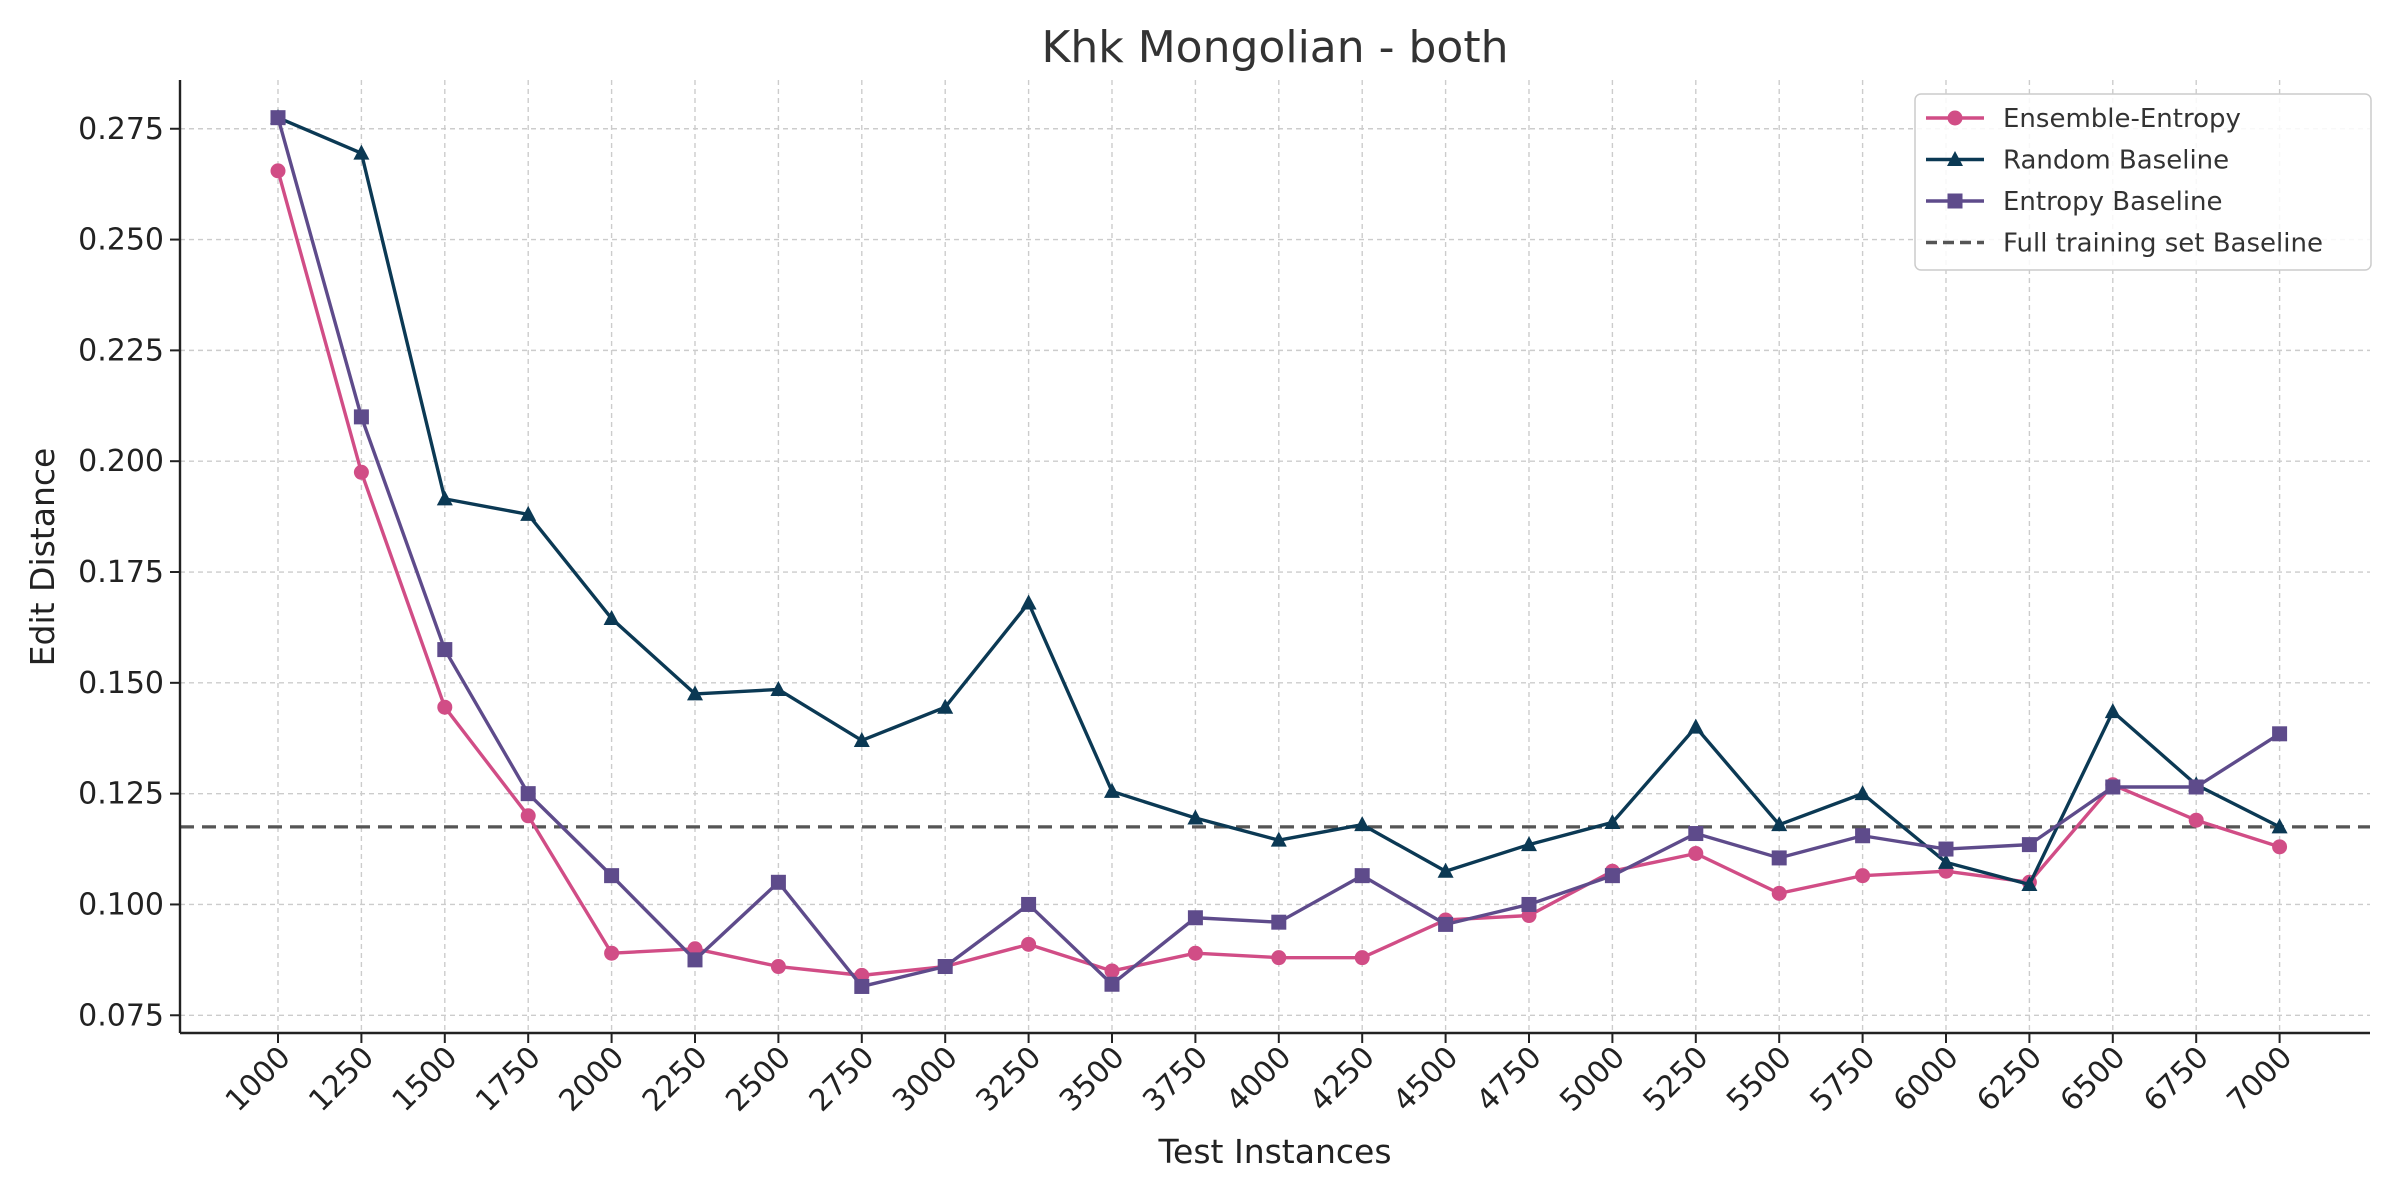  I want to click on legend-label: Ensemble-Entropy, so click(2122, 119).